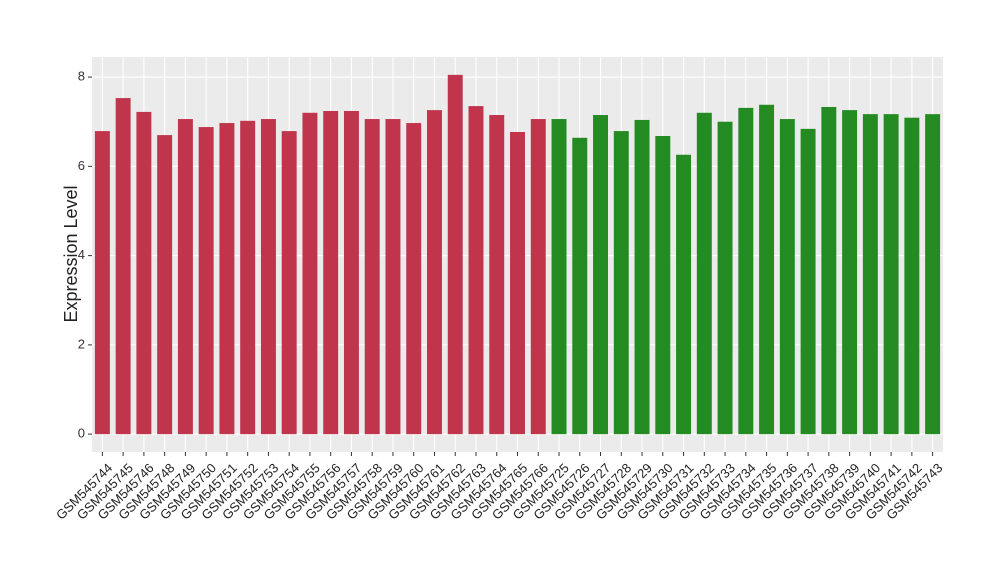 The width and height of the screenshot is (1000, 580). Describe the element at coordinates (81, 433) in the screenshot. I see `y-tick-label: 0` at that location.